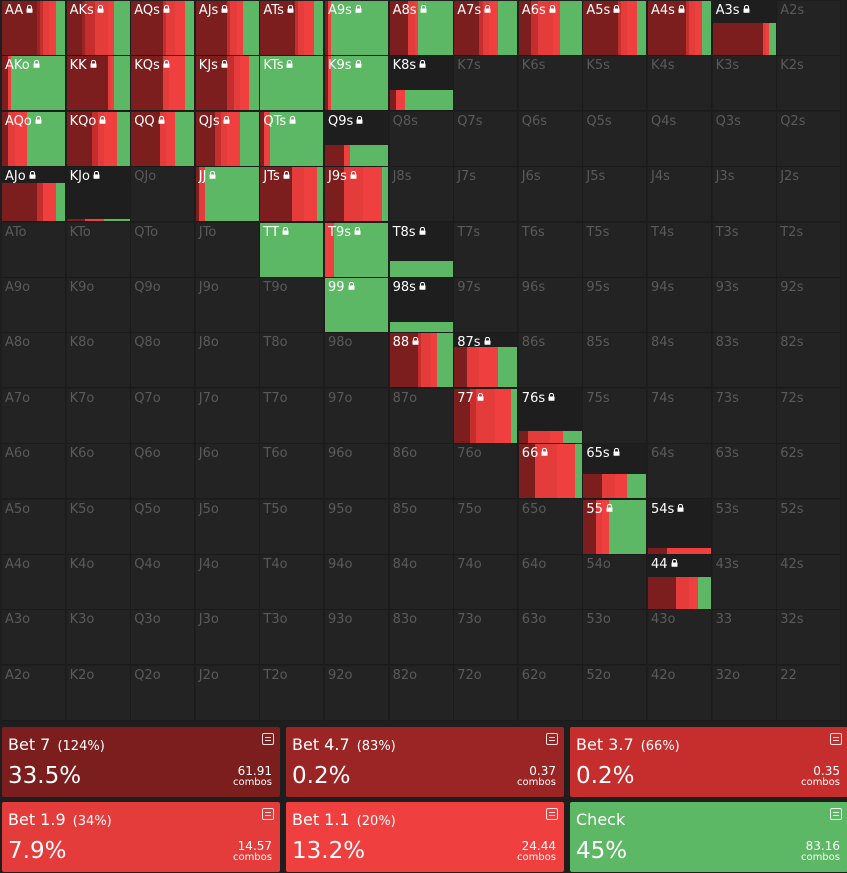  Describe the element at coordinates (615, 305) in the screenshot. I see `hand-cell-95s: 95s` at that location.